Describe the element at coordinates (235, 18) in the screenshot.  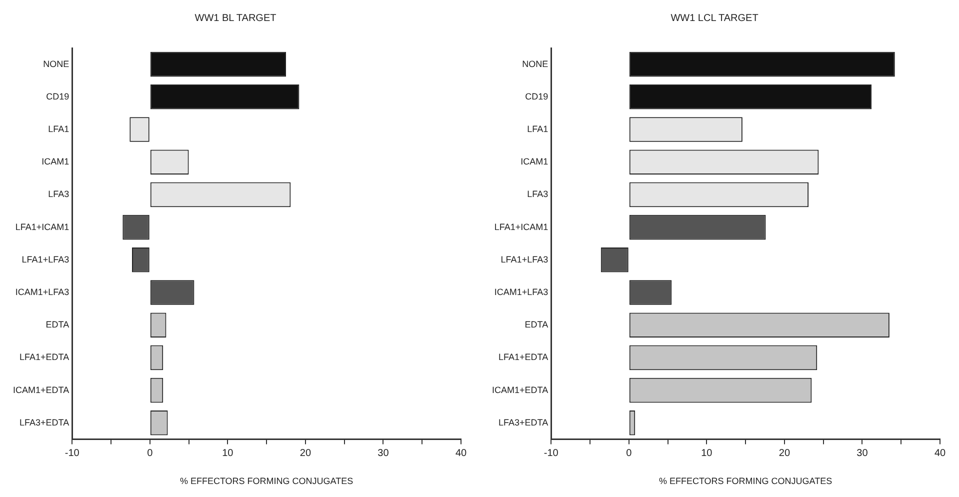
I see `chart-title: WW1 BL TARGET` at that location.